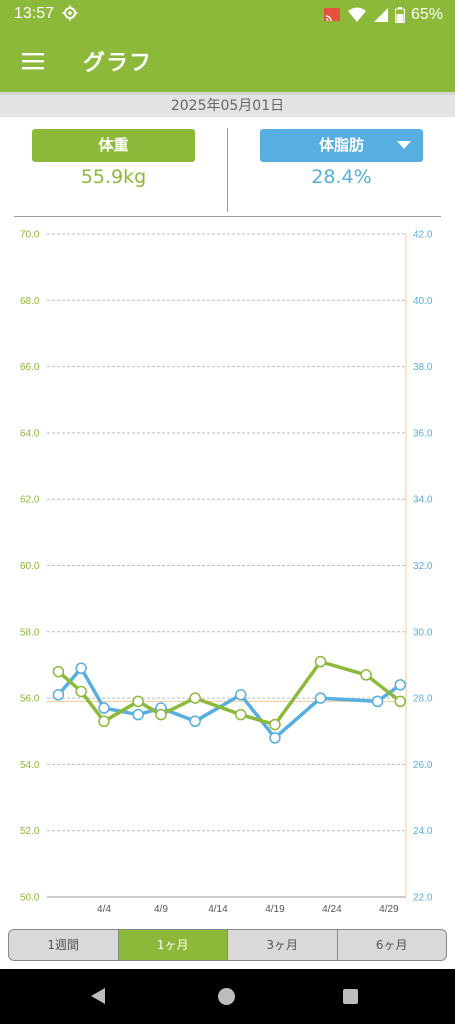 This screenshot has width=455, height=1024. Describe the element at coordinates (70, 13) in the screenshot. I see `settings-icon` at that location.